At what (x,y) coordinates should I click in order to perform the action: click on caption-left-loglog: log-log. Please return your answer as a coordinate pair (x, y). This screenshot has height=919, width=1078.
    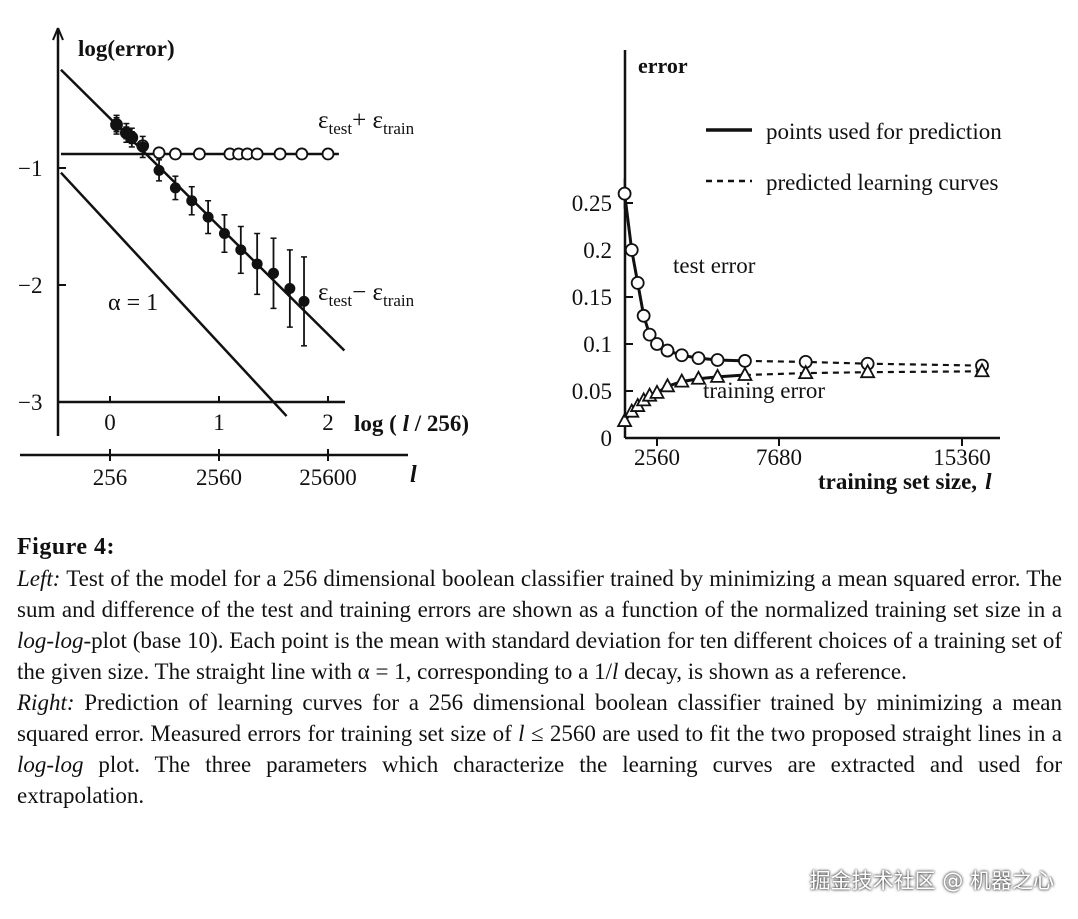
    Looking at the image, I should click on (50, 640).